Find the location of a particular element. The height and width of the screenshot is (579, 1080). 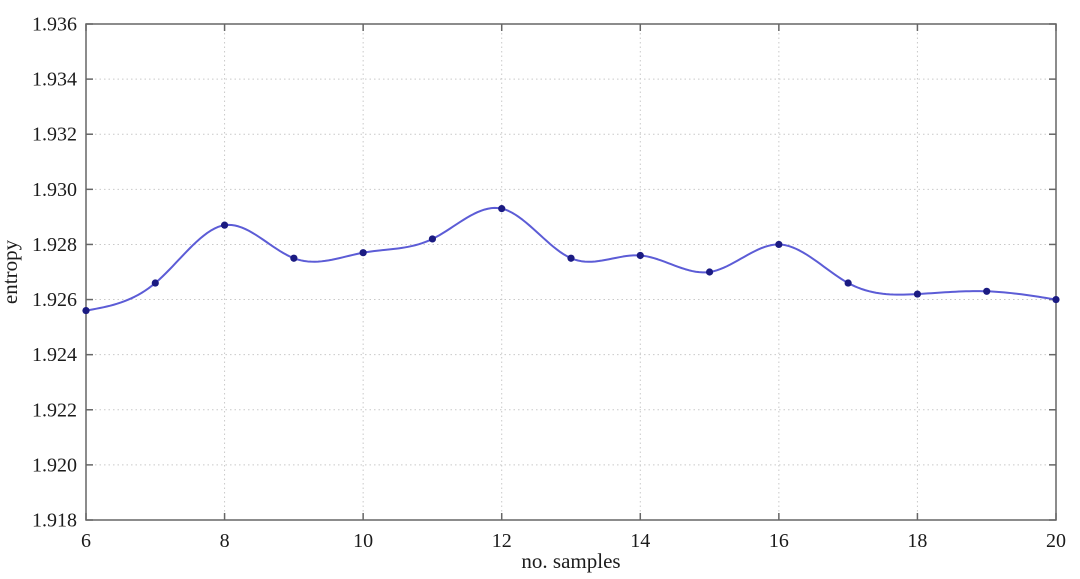

x-tick-label: 8 is located at coordinates (225, 541).